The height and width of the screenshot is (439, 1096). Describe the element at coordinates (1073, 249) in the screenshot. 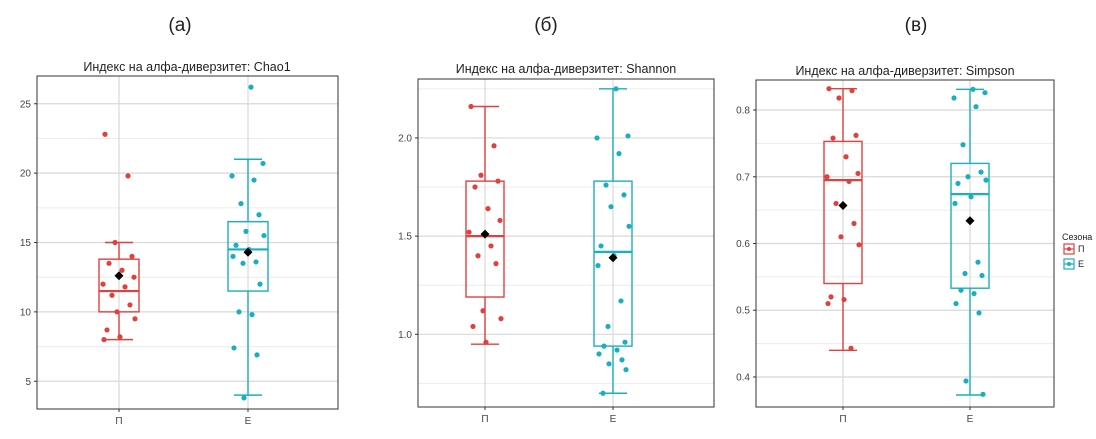

I see `legend-item-p: П` at that location.